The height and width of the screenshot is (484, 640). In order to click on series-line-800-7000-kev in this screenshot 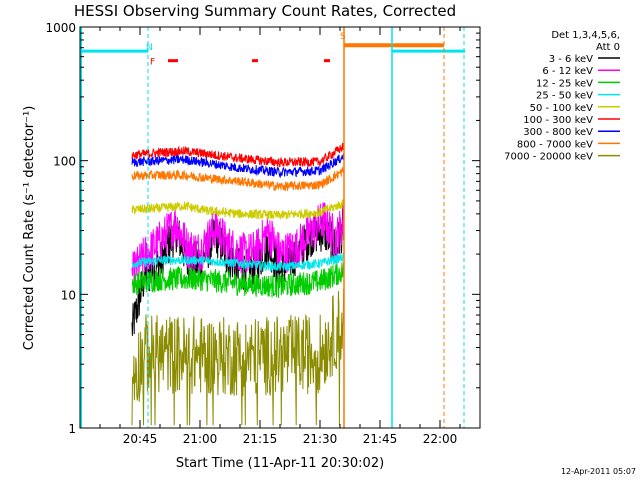, I will do `click(238, 178)`.